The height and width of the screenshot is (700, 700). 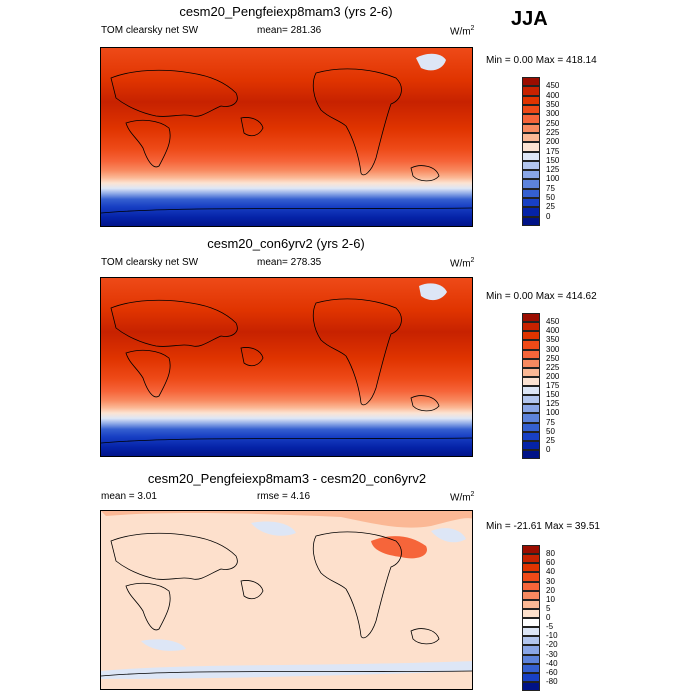 I want to click on panel-2-mean-label: mean= 278.35, so click(x=289, y=262).